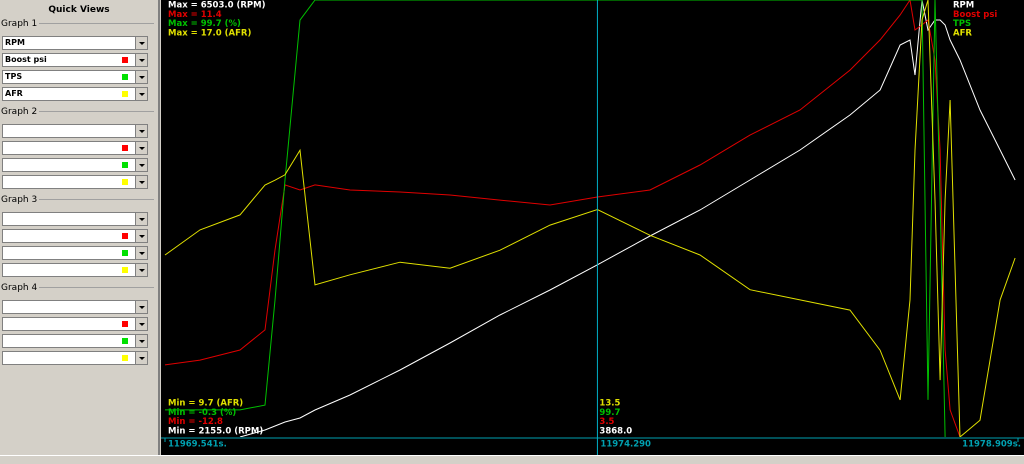 The height and width of the screenshot is (464, 1024). Describe the element at coordinates (962, 33) in the screenshot. I see `legend-entry: AFR` at that location.